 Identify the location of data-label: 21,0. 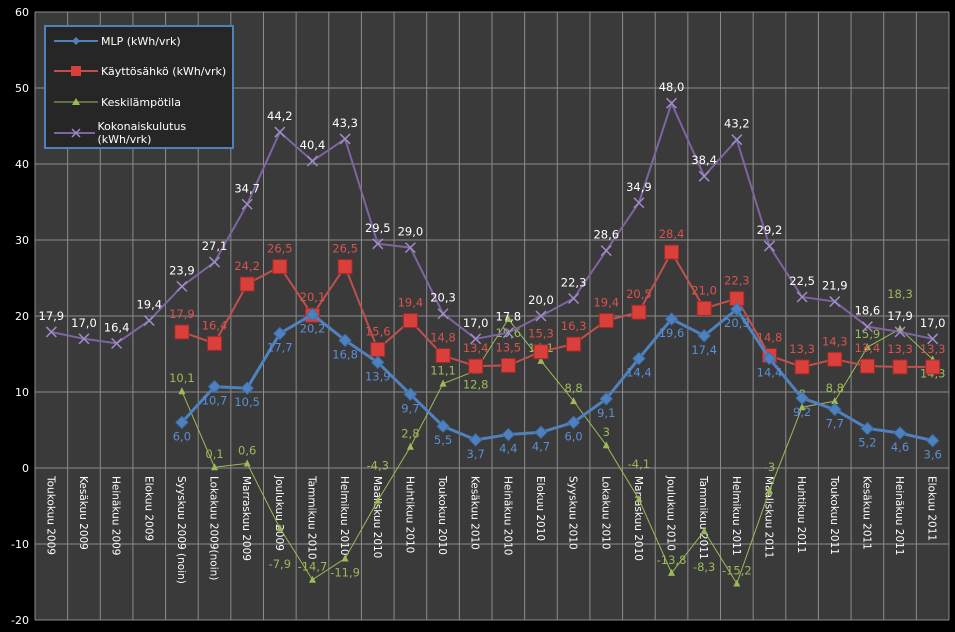
(704, 290).